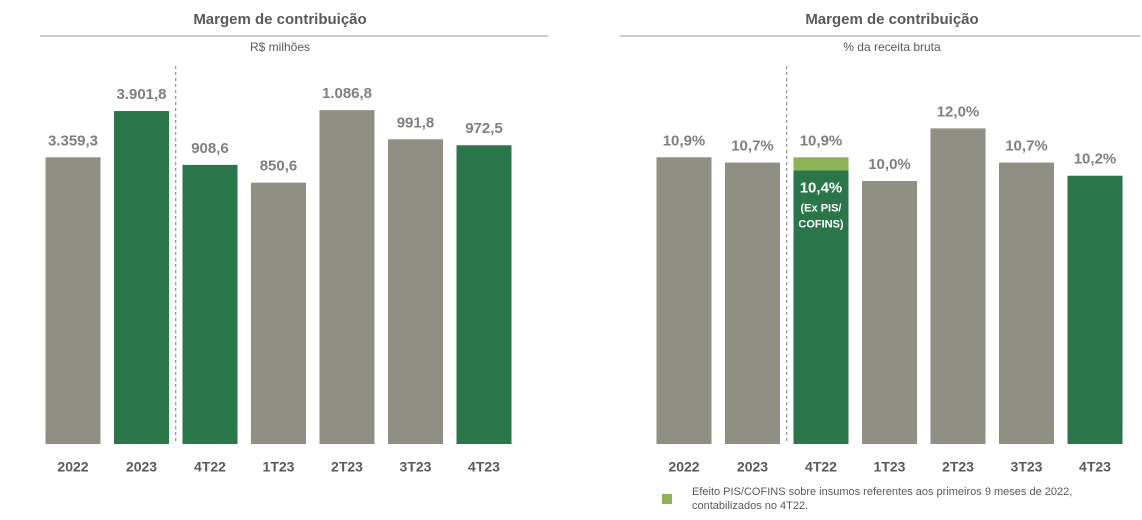  I want to click on value-label: 1.086,8, so click(347, 93).